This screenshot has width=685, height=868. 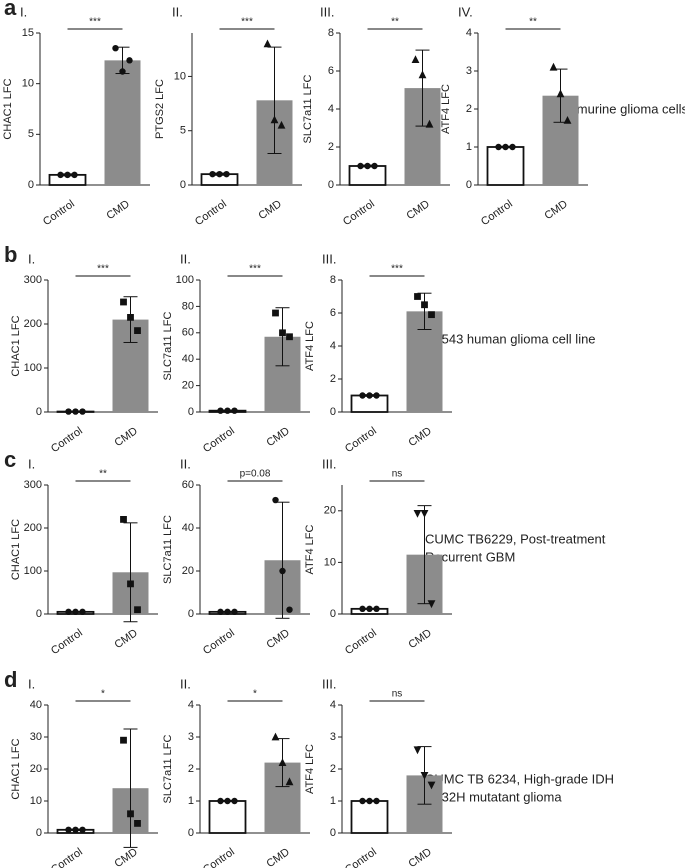 I want to click on y-tick-label: 6, so click(x=333, y=313).